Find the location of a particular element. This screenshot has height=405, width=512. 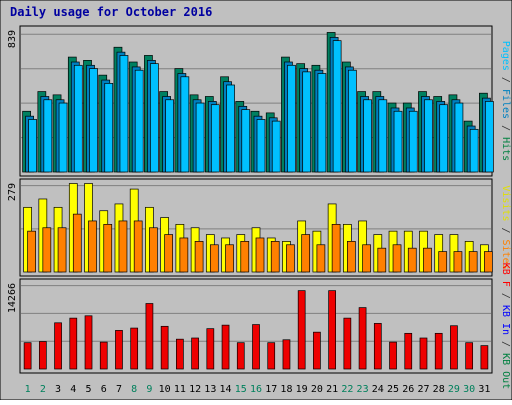

x-tick-label: 7 is located at coordinates (119, 389).